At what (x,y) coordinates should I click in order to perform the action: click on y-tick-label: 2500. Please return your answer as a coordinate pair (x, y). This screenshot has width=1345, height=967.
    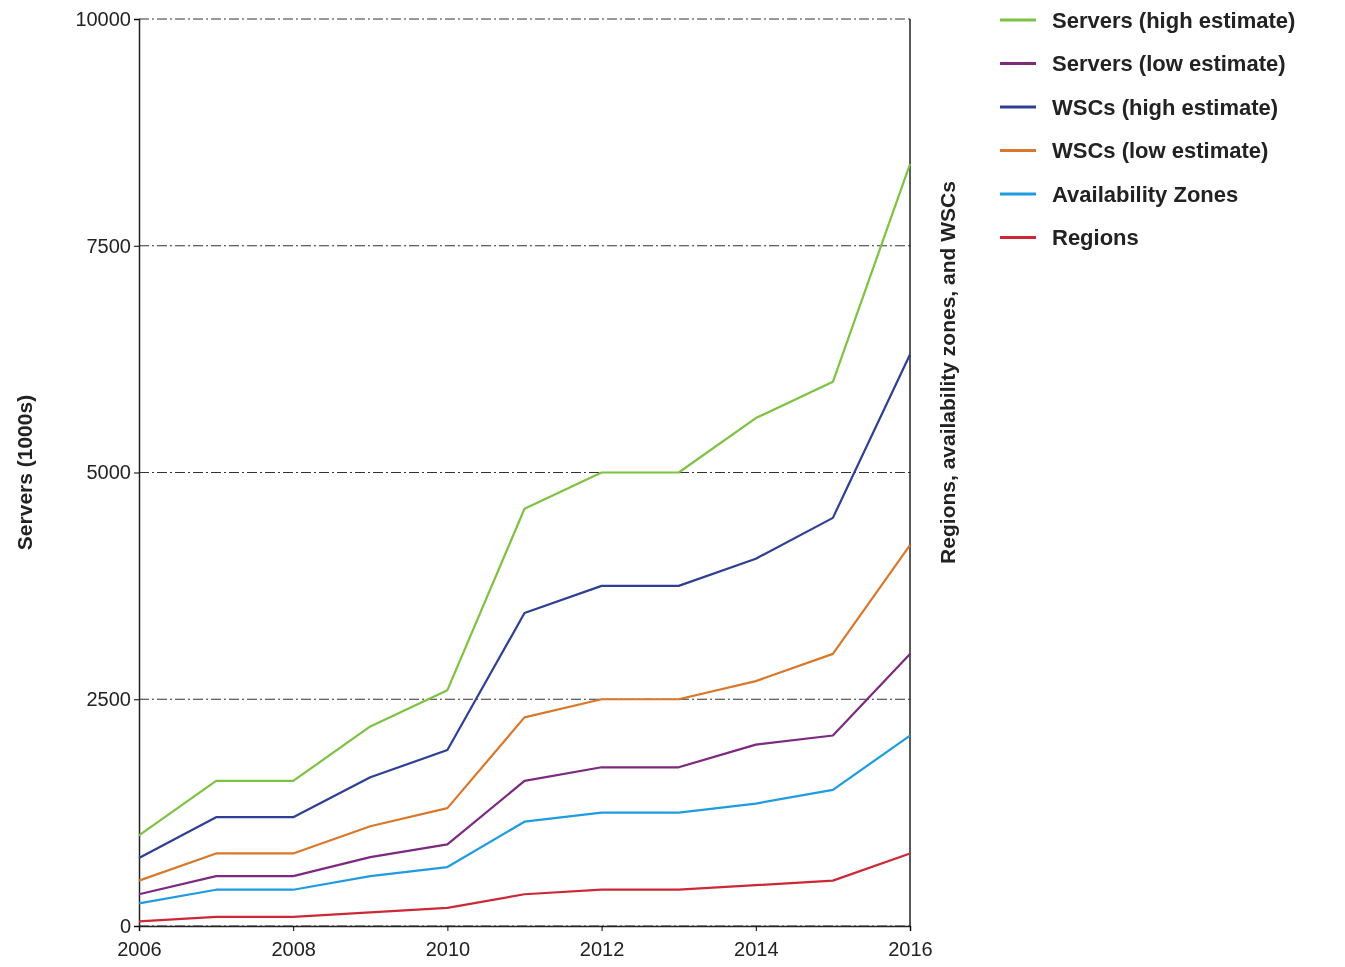
    Looking at the image, I should click on (108, 699).